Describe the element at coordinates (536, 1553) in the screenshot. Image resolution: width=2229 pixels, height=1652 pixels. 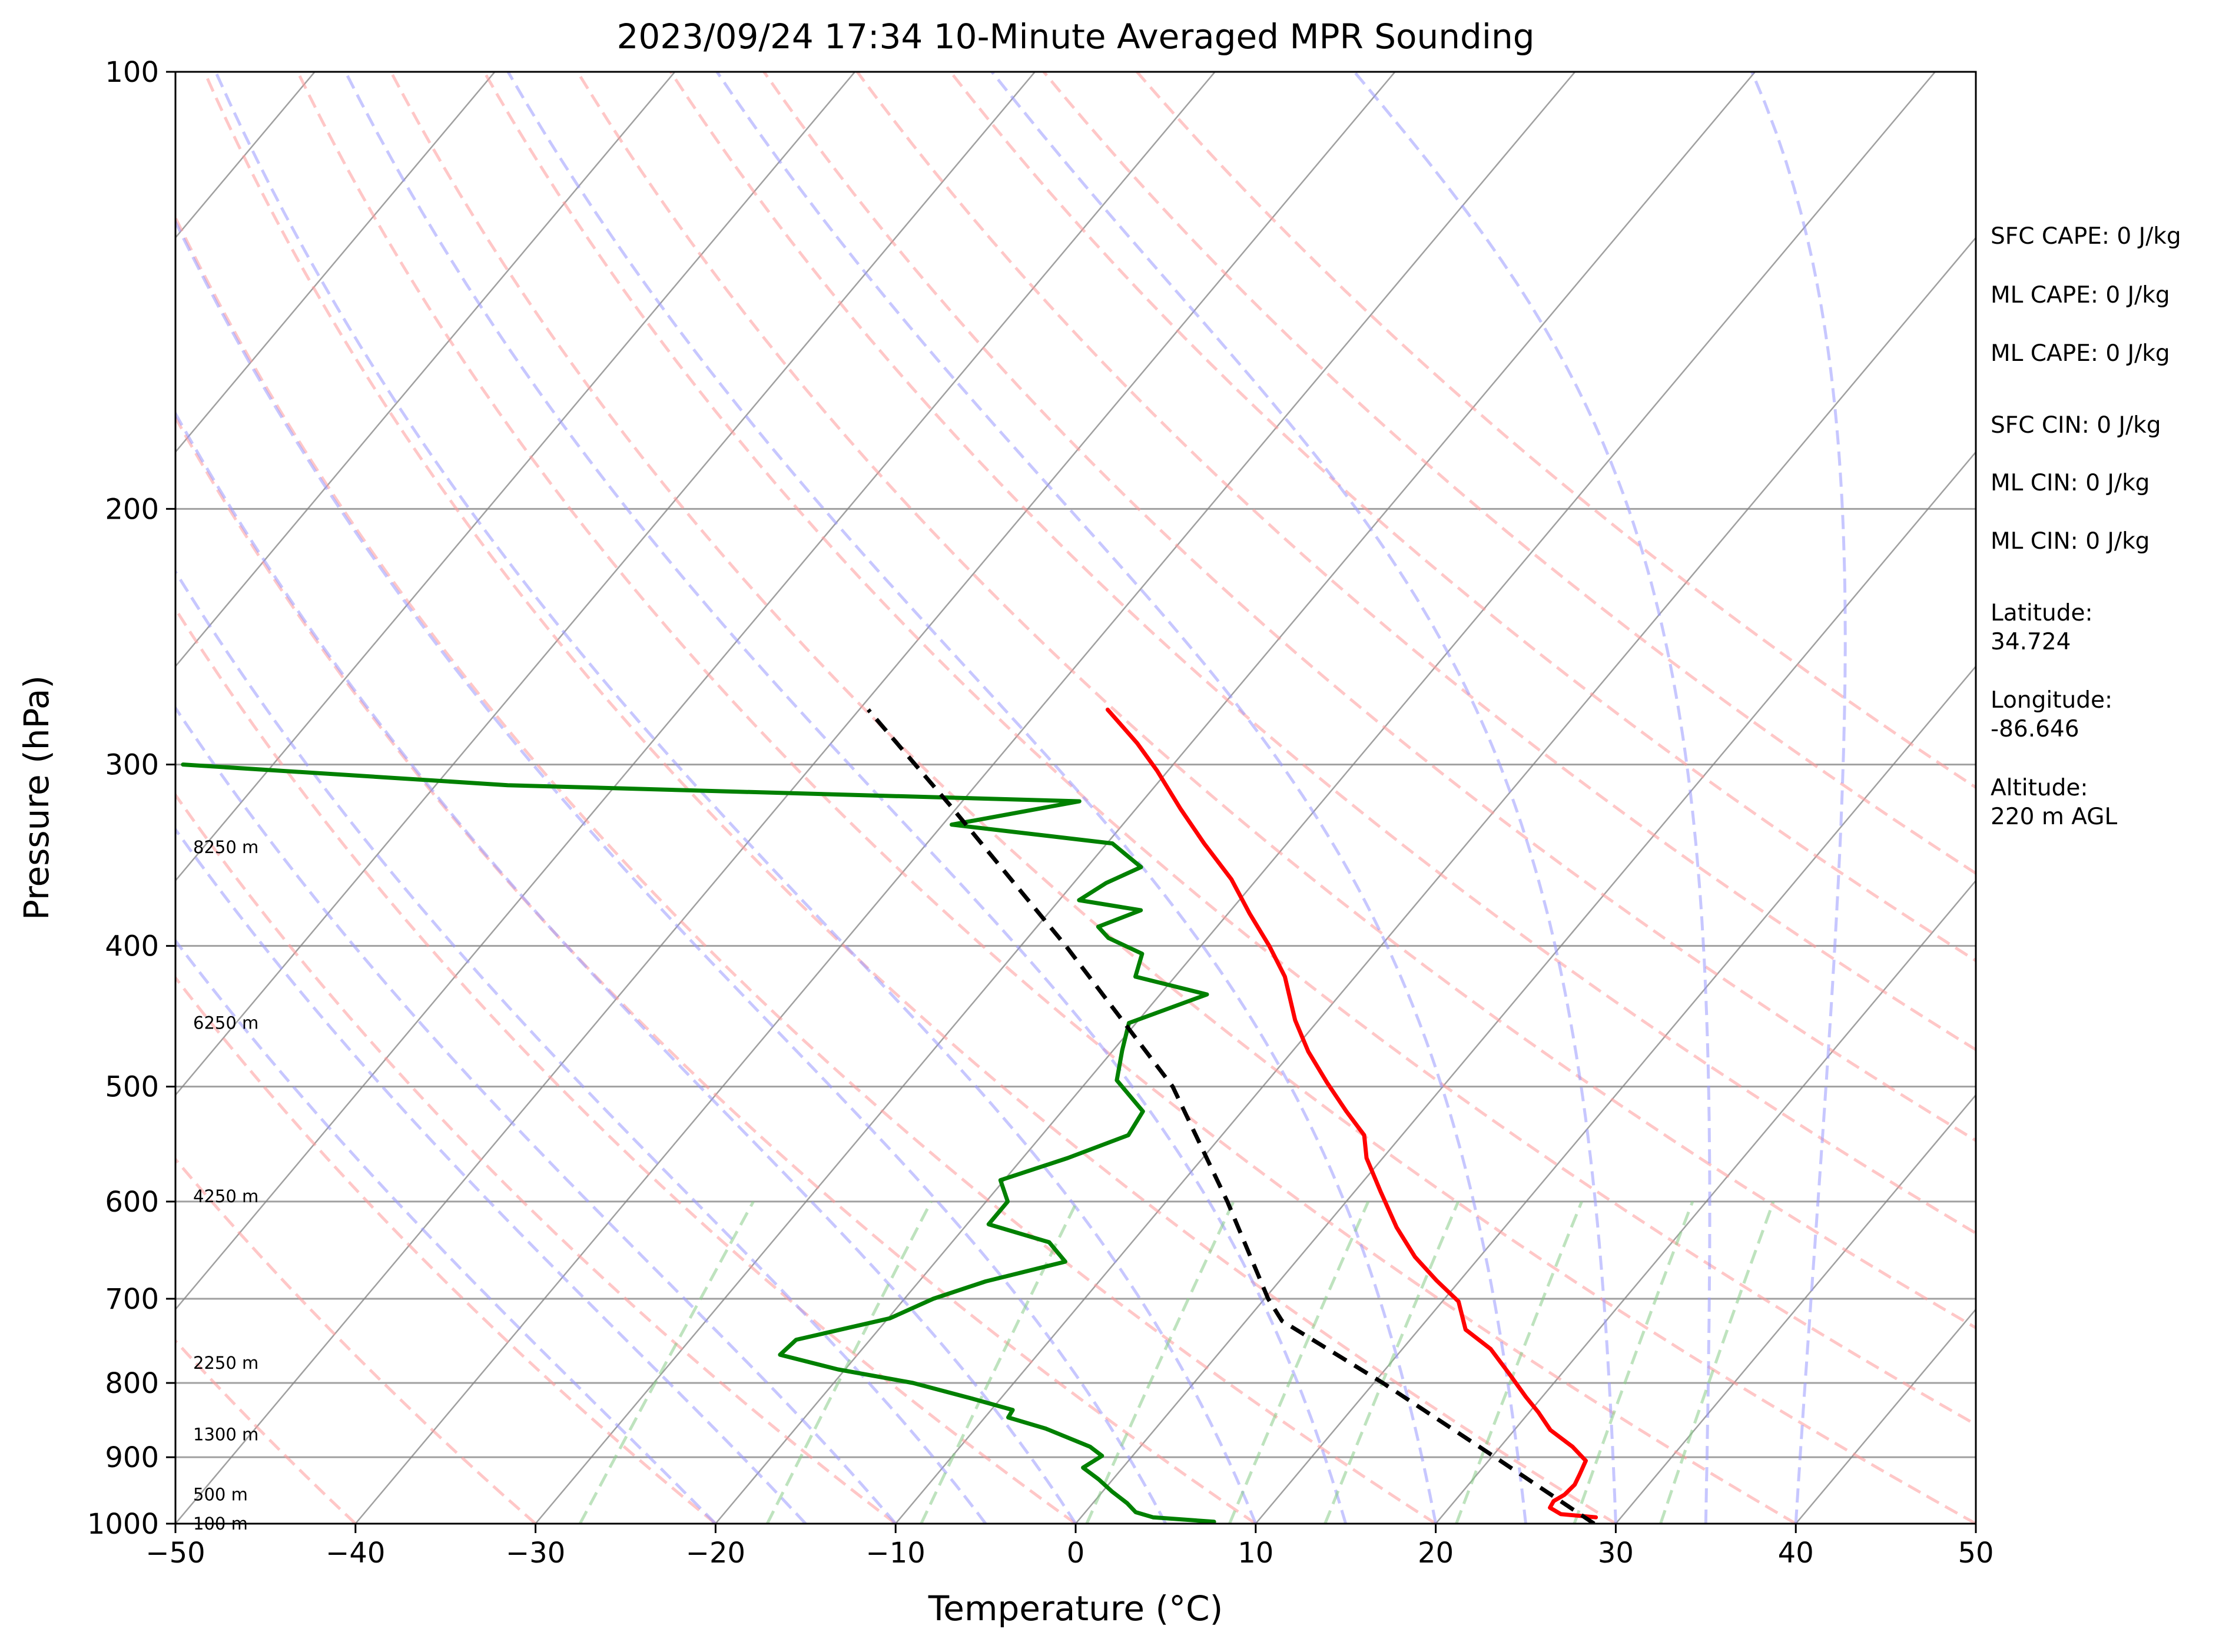
I see `x-tick-label: −30` at that location.